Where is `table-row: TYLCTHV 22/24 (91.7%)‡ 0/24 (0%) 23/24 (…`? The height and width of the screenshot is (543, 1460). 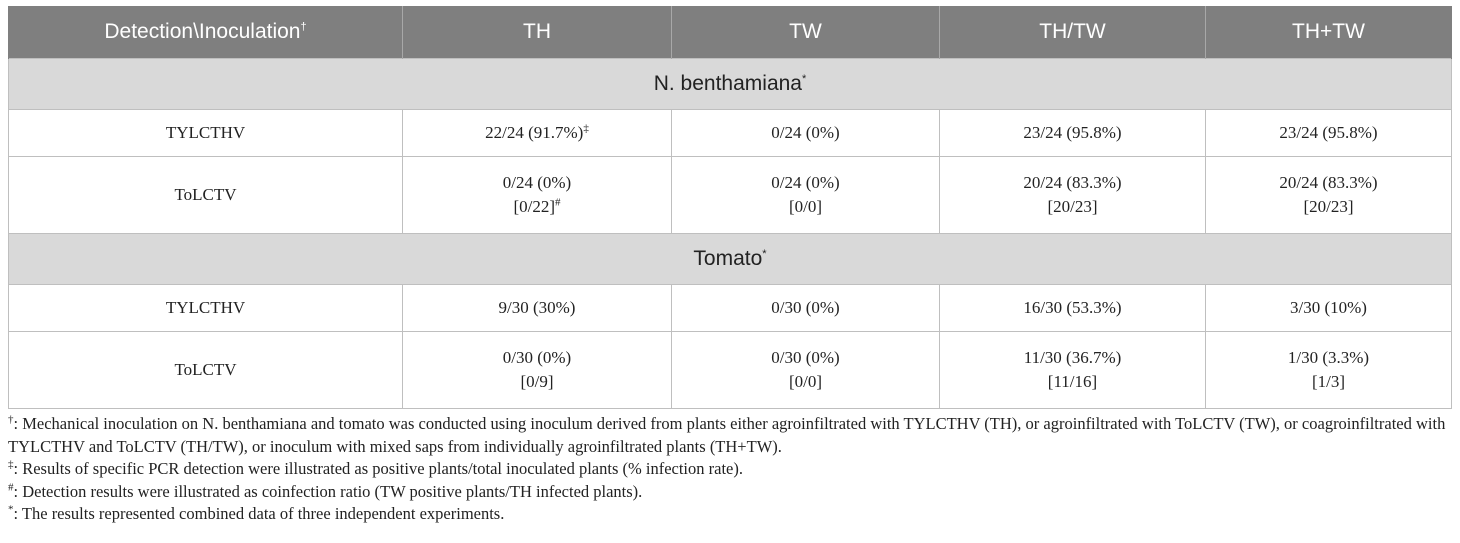 table-row: TYLCTHV 22/24 (91.7%)‡ 0/24 (0%) 23/24 (… is located at coordinates (730, 133).